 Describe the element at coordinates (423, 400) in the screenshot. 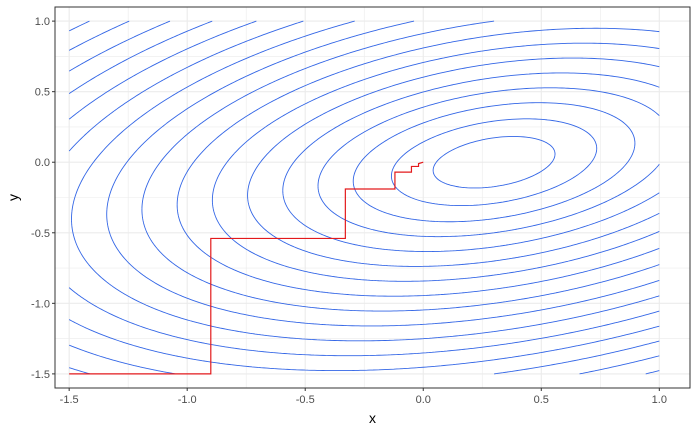

I see `x-tick-label: 0.0` at that location.